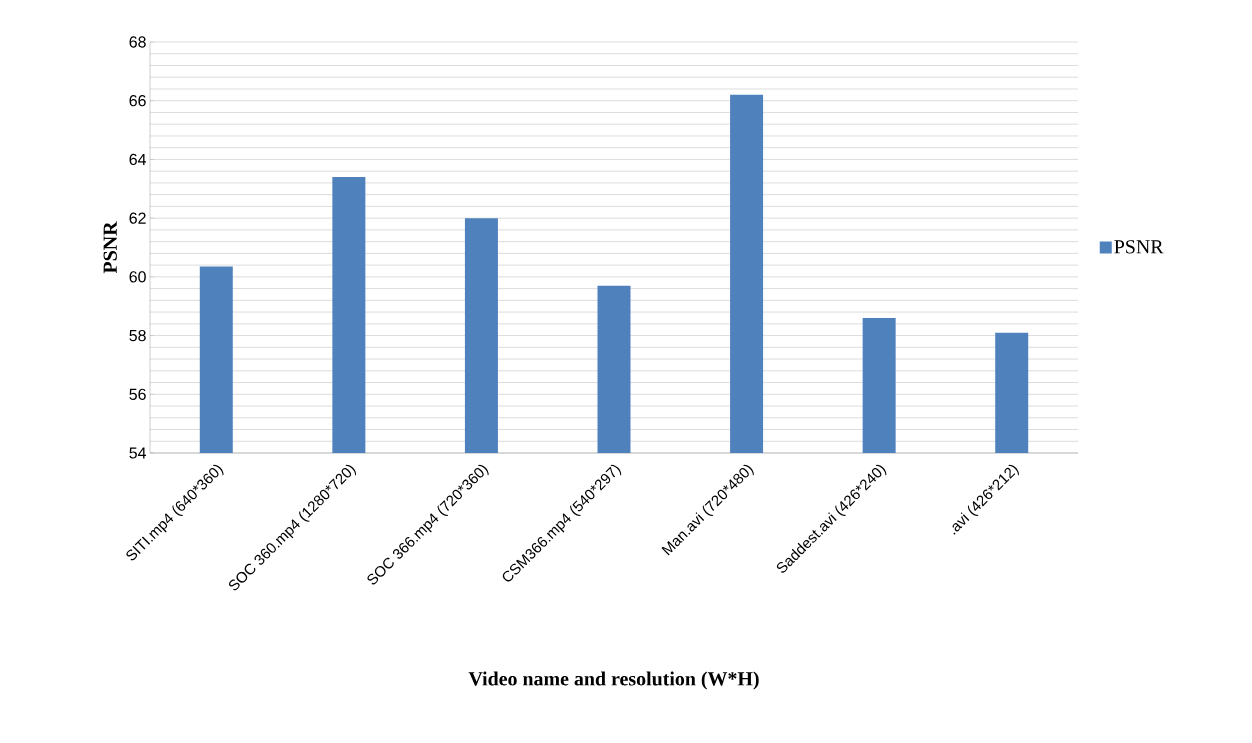  What do you see at coordinates (1139, 247) in the screenshot?
I see `legend-label: PSNR` at bounding box center [1139, 247].